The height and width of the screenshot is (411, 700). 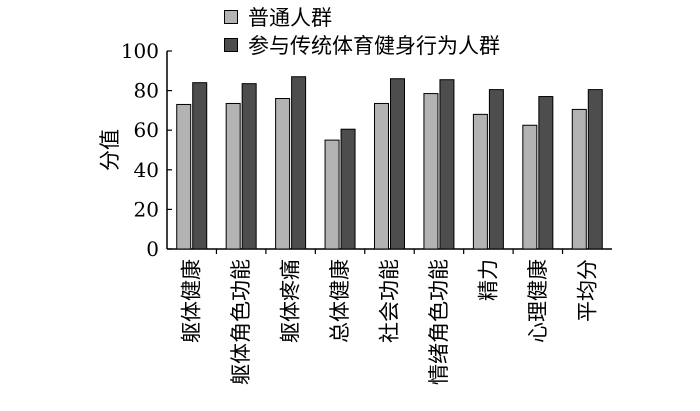 What do you see at coordinates (538, 301) in the screenshot?
I see `x-tick-label: 心理健康` at bounding box center [538, 301].